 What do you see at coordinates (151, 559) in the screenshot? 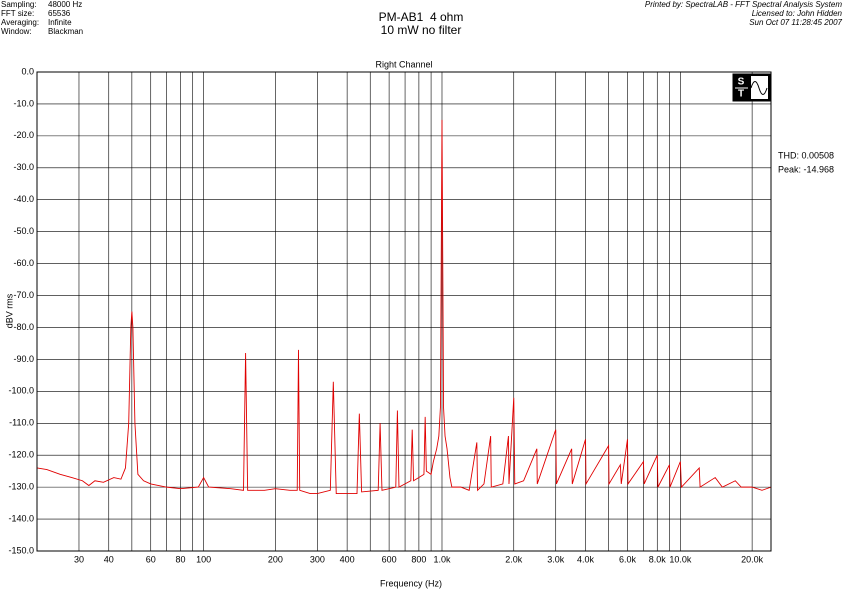
I see `x-tick-label: 60` at bounding box center [151, 559].